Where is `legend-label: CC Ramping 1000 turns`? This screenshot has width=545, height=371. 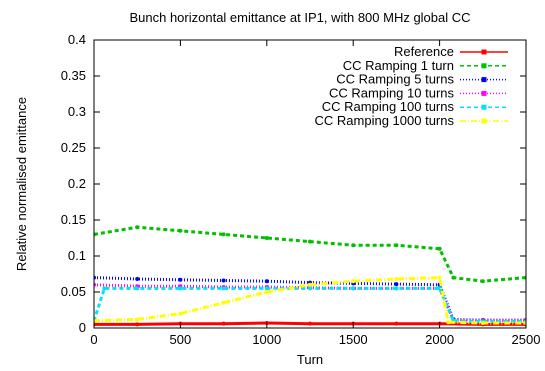
legend-label: CC Ramping 1000 turns is located at coordinates (385, 120).